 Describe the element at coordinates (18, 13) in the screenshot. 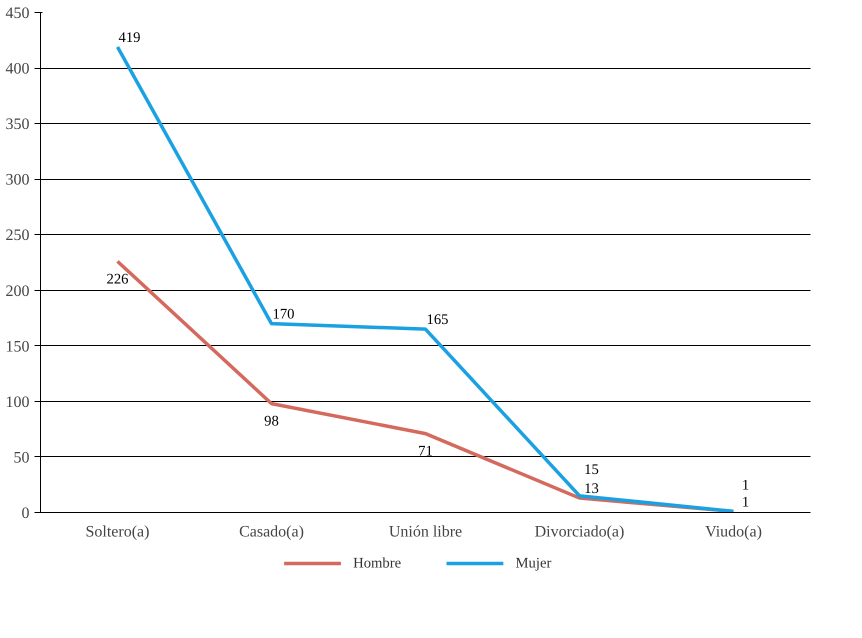

I see `y-tick-label: 450` at that location.